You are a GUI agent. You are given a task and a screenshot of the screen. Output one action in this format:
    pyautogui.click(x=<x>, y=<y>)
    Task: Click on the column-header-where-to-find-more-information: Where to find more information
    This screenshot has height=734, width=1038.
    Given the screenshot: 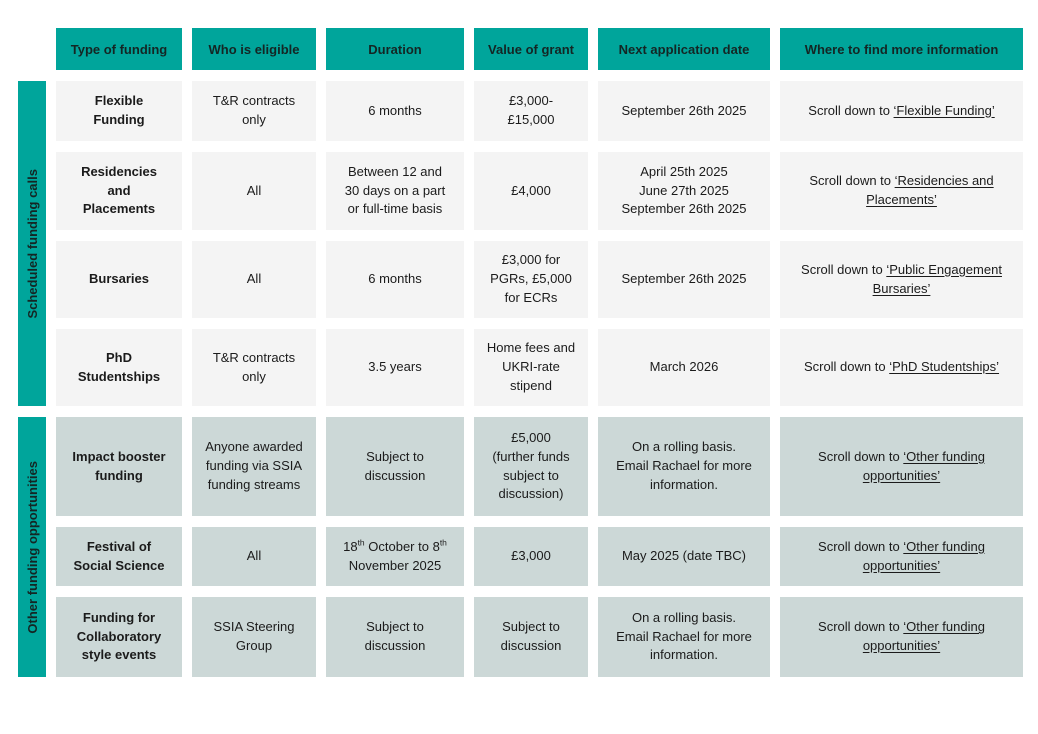 What is the action you would take?
    pyautogui.click(x=901, y=49)
    